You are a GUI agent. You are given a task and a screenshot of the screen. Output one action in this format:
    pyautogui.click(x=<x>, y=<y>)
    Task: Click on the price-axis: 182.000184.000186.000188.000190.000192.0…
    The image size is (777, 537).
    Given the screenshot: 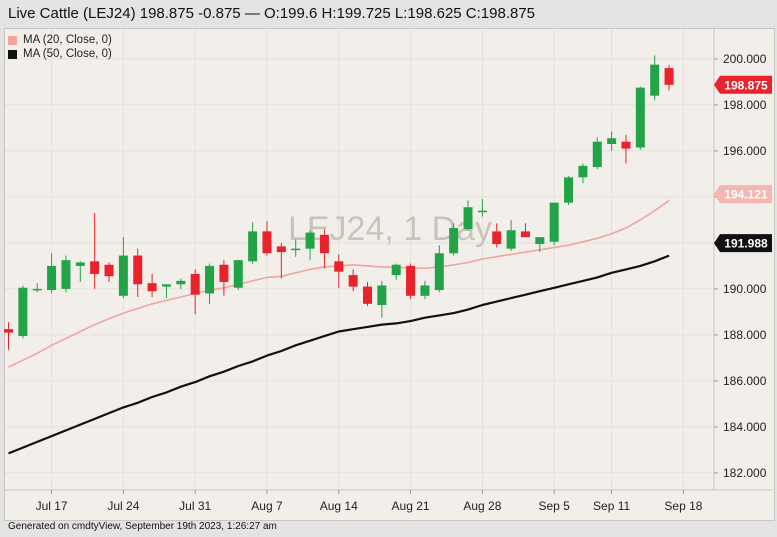 What is the action you would take?
    pyautogui.click(x=740, y=266)
    